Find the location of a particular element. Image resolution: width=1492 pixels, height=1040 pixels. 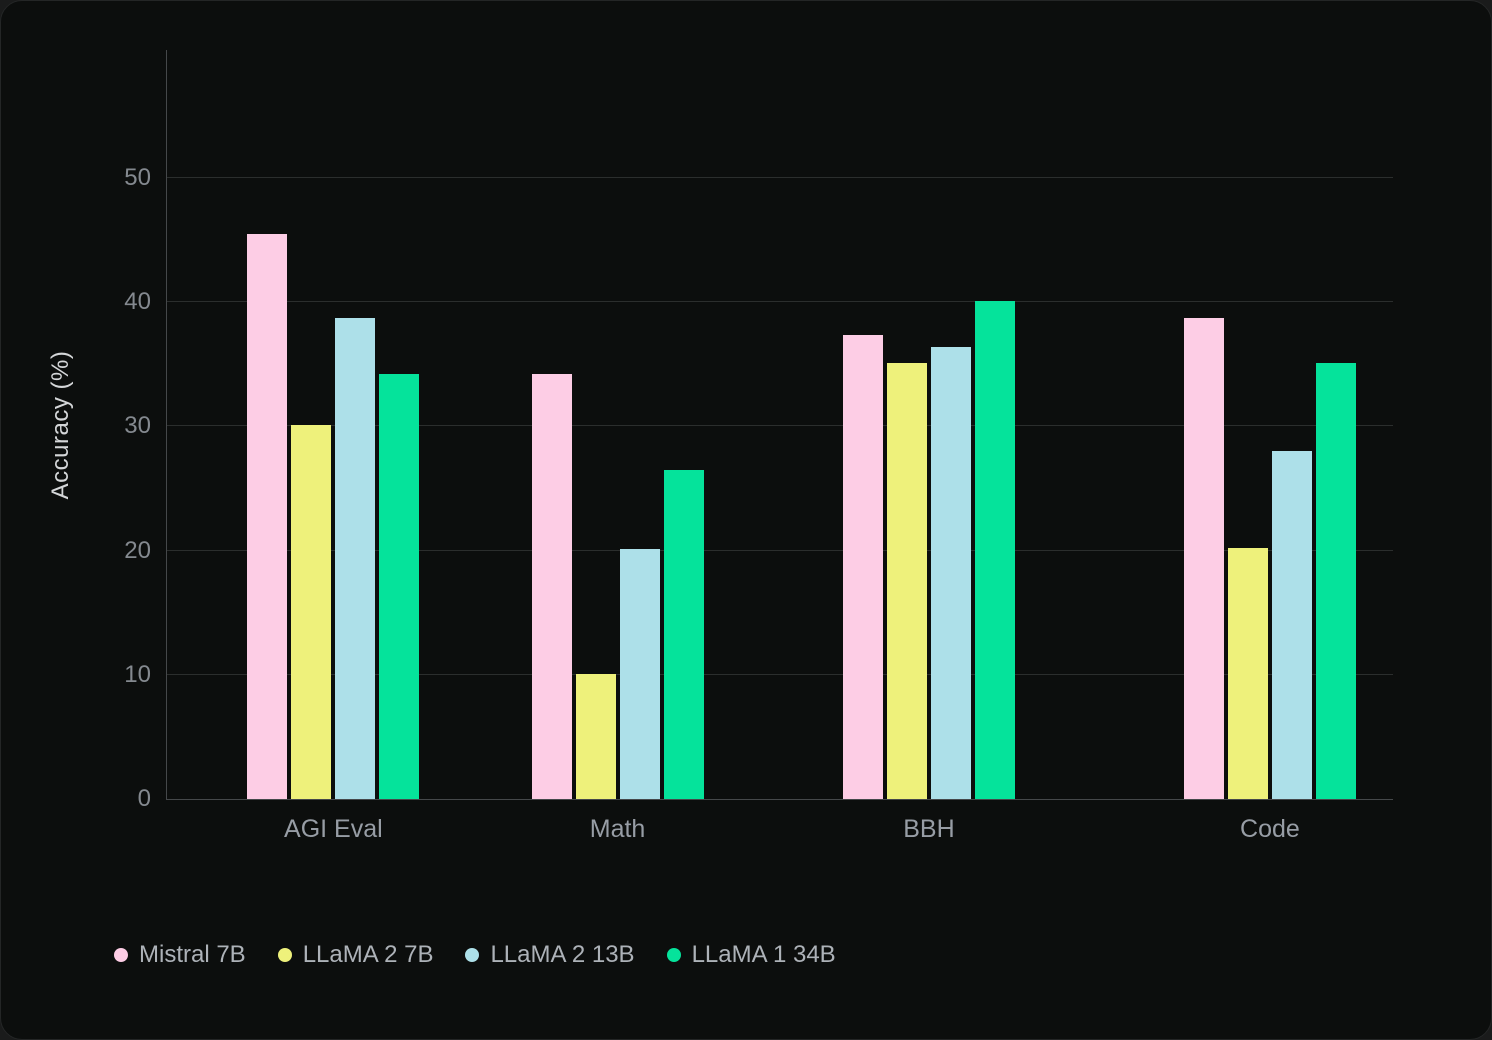

x-axis-label-code: Code is located at coordinates (1270, 829).